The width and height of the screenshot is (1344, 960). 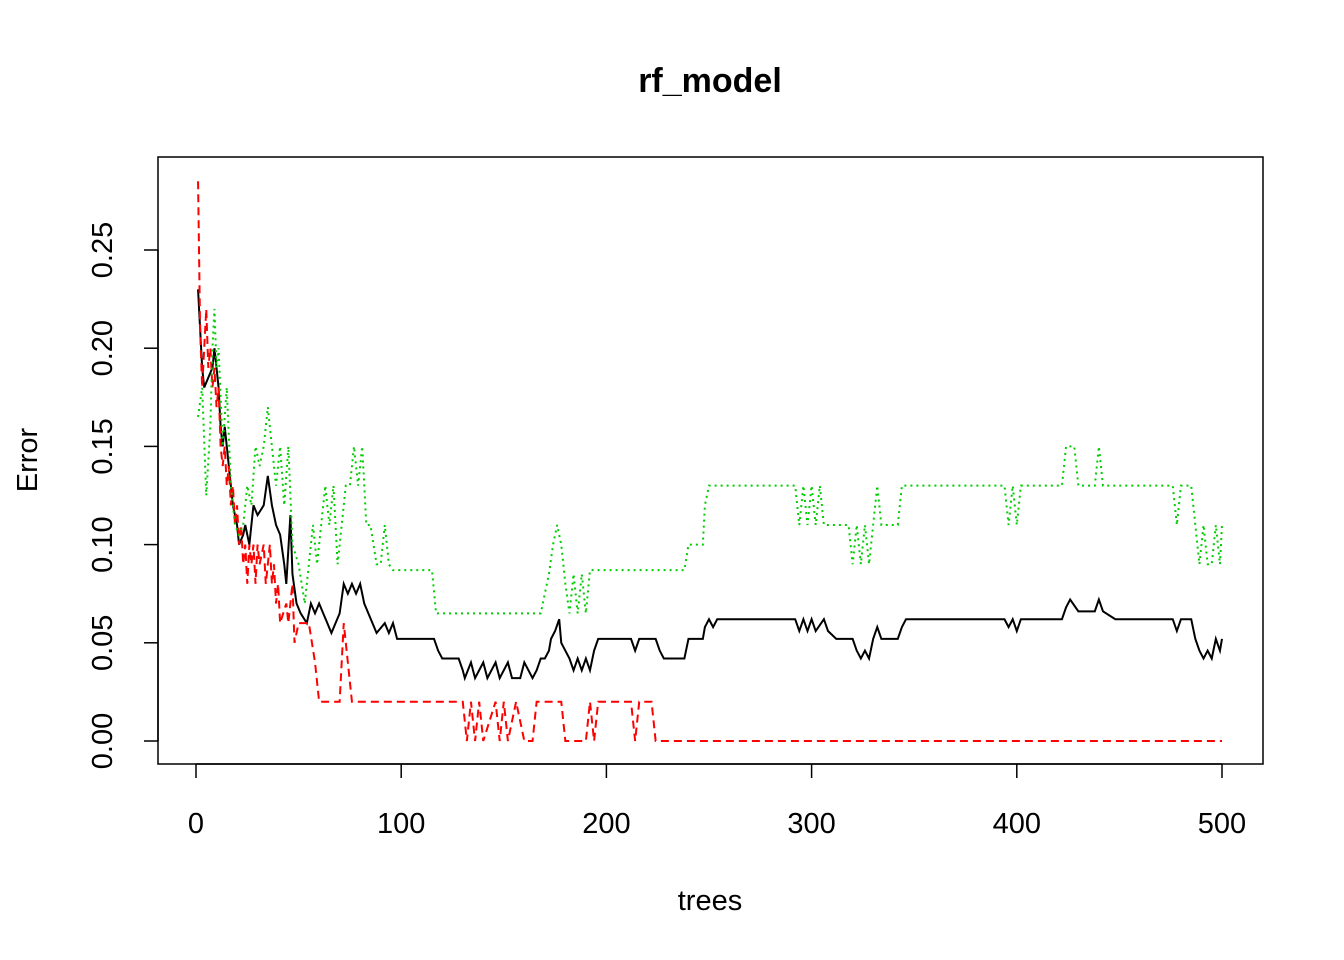 I want to click on x-tick-label: 300, so click(x=811, y=824).